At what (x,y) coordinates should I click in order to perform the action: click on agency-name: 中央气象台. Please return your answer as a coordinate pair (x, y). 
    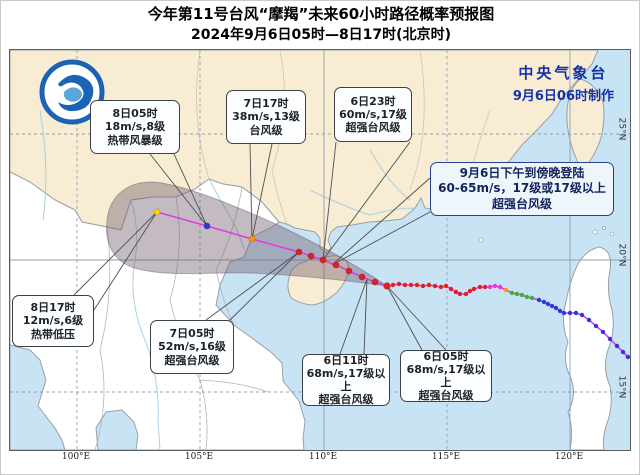
    Looking at the image, I should click on (563, 73).